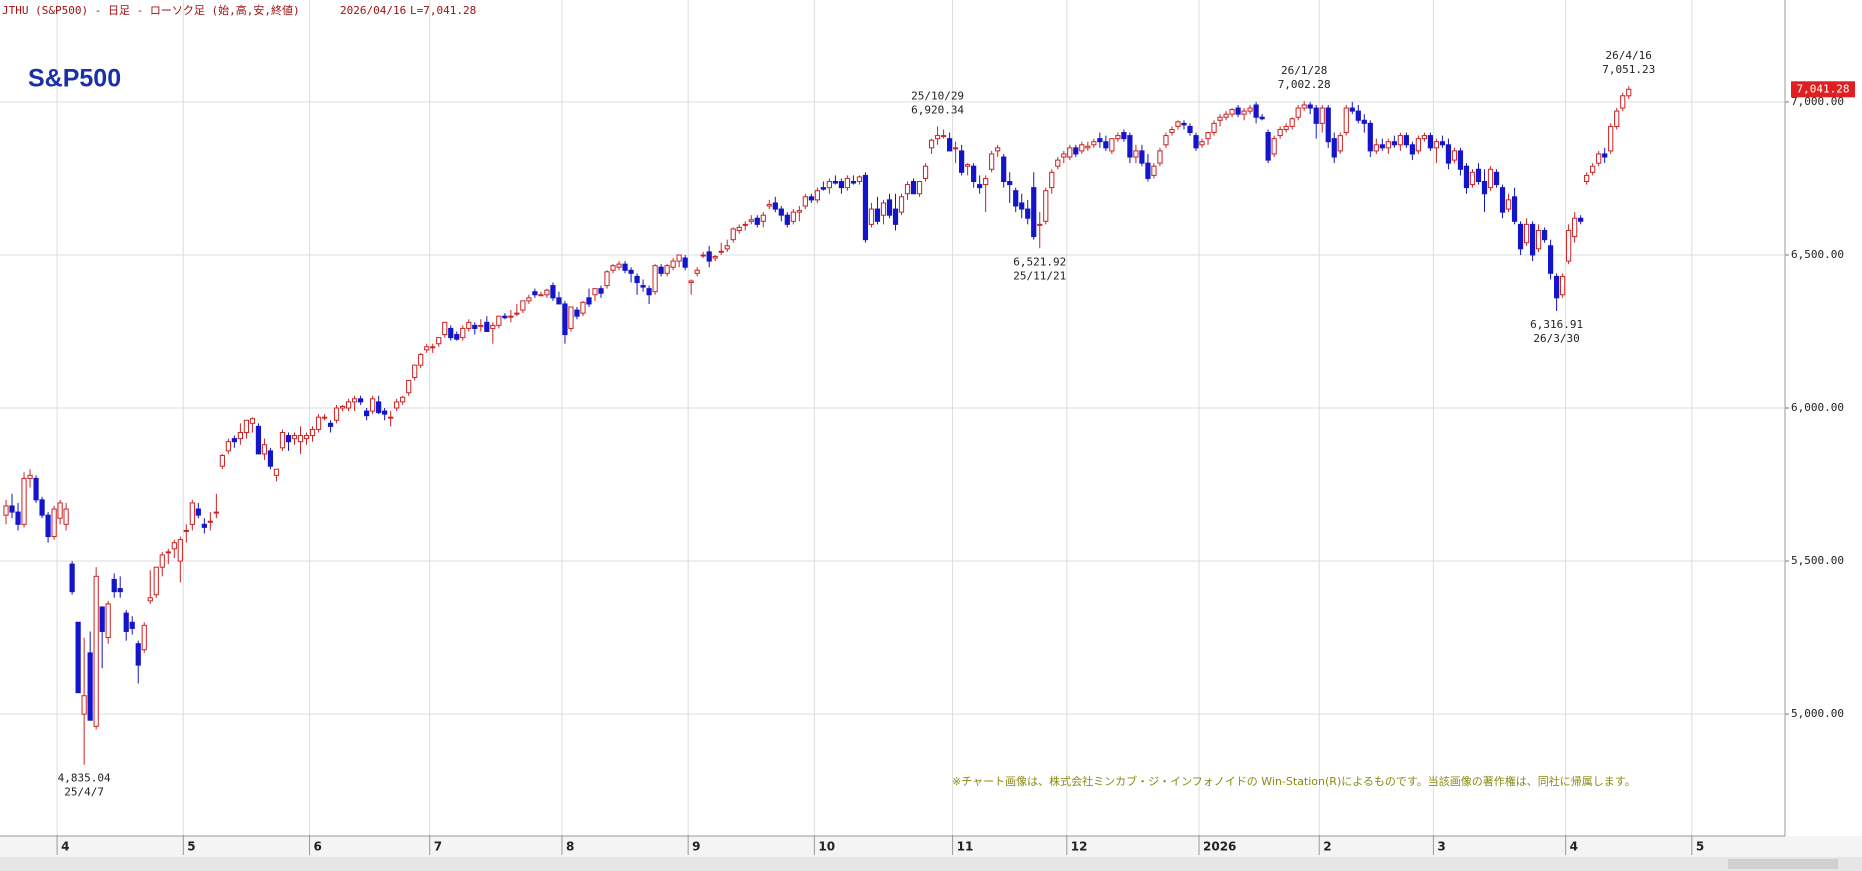 The image size is (1862, 871). I want to click on x-tick-label: 7, so click(438, 847).